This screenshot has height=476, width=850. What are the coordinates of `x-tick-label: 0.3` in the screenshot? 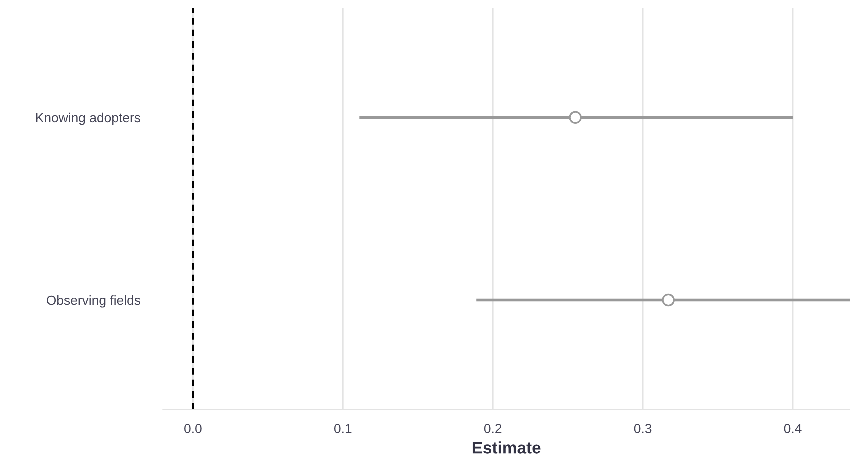 It's located at (643, 429).